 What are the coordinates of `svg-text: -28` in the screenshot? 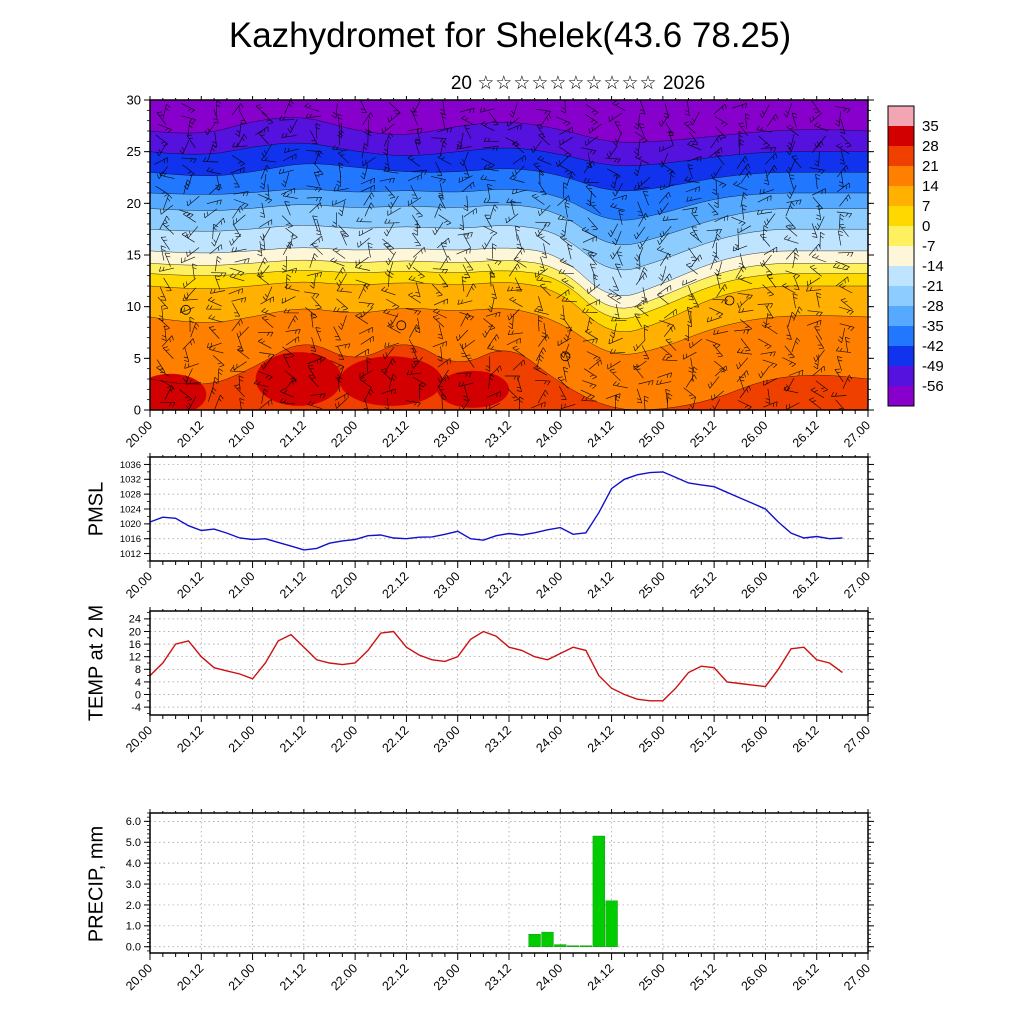 It's located at (933, 306).